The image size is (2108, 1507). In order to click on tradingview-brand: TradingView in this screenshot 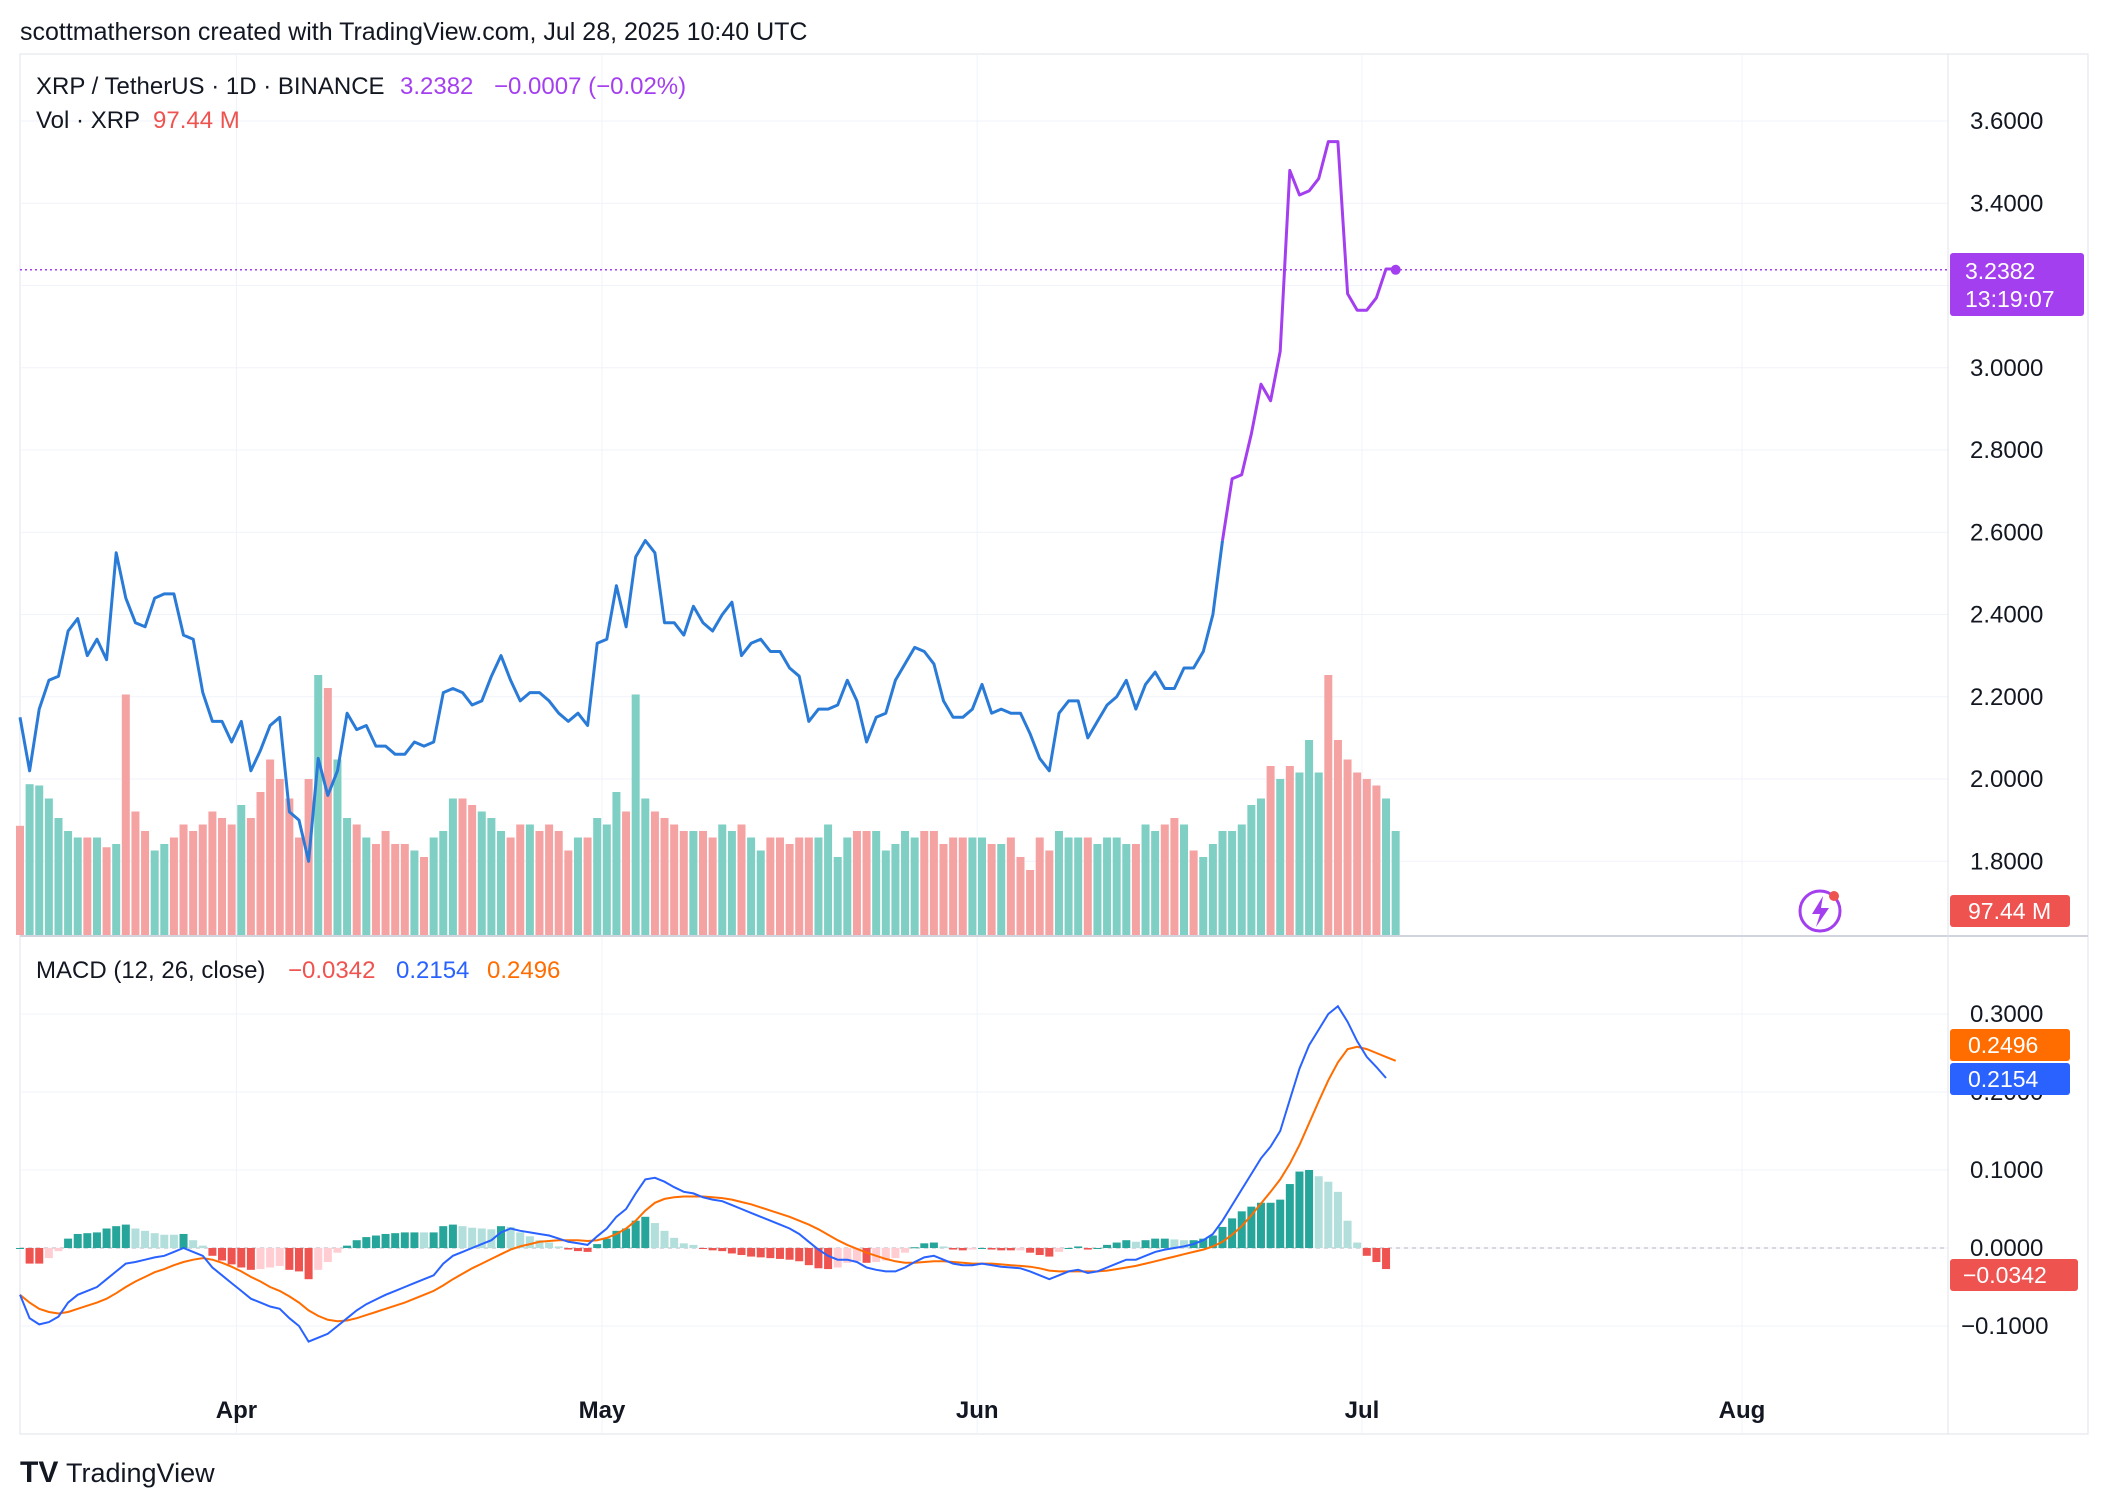, I will do `click(140, 1473)`.